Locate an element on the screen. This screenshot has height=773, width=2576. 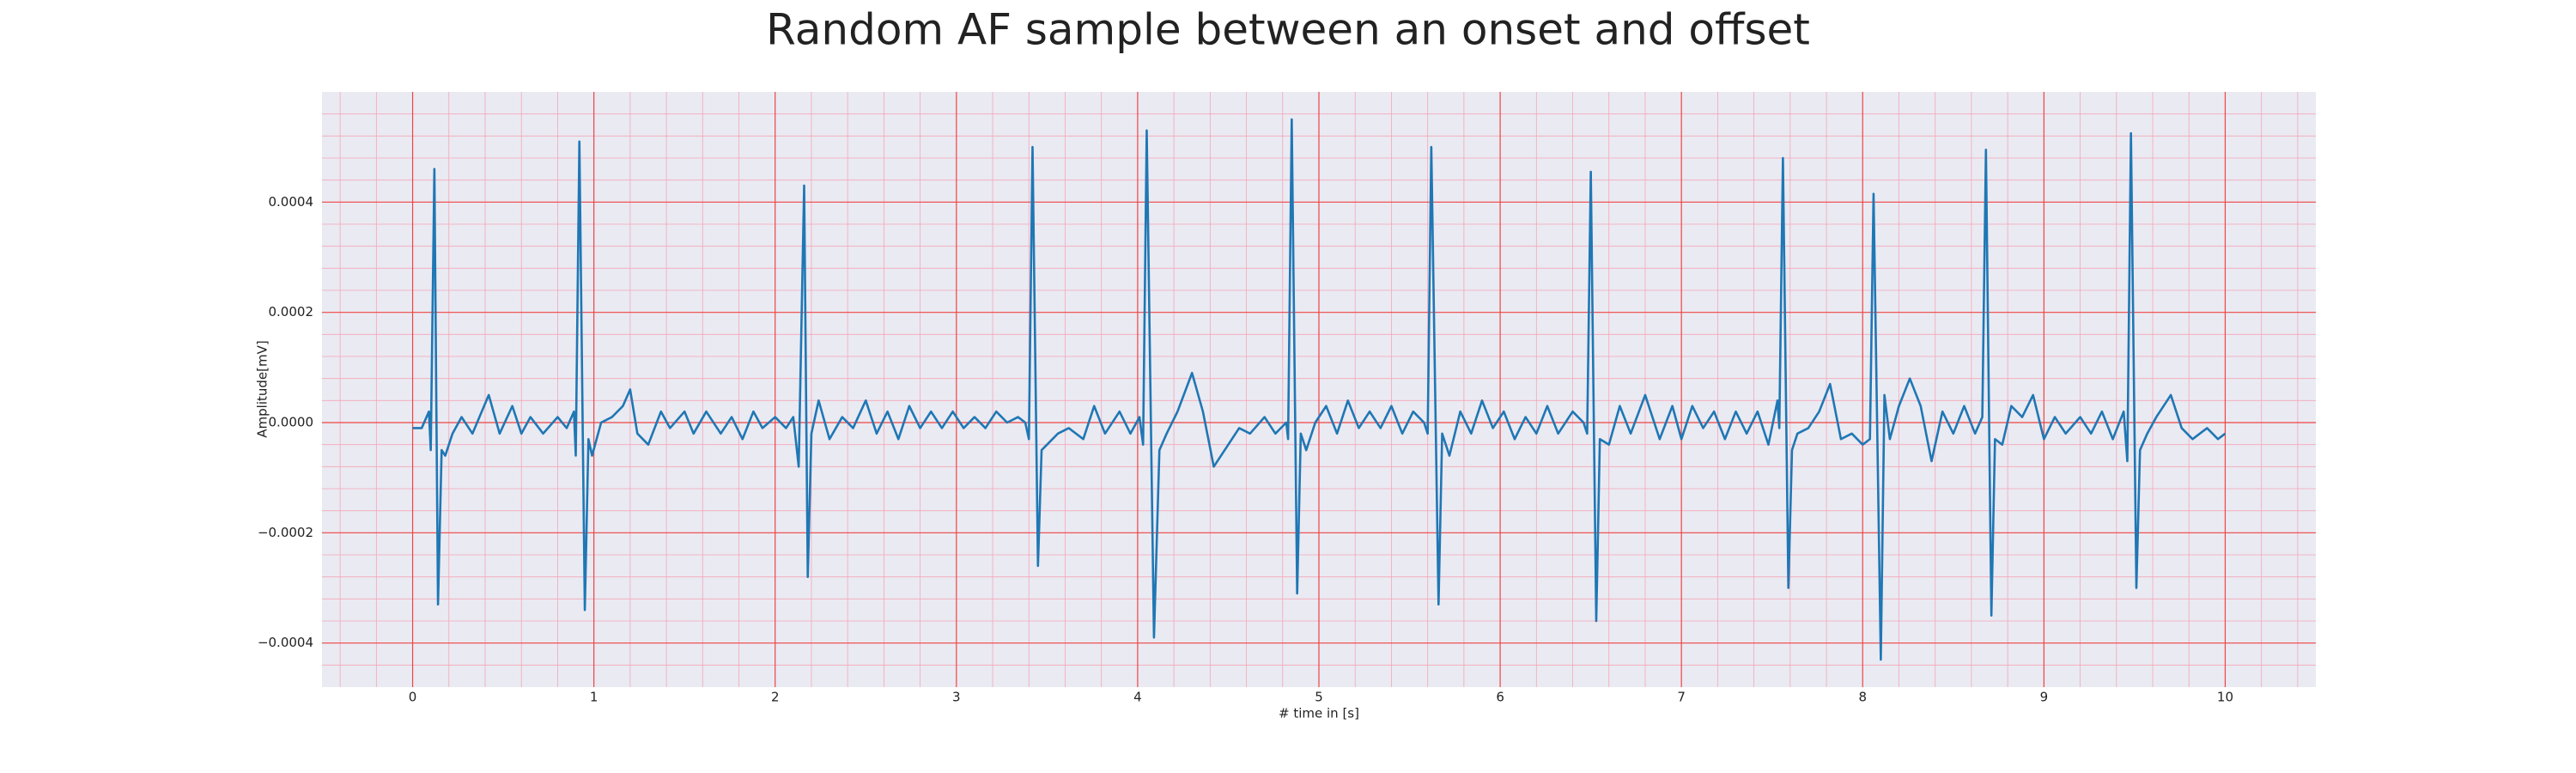
x-axis-label: # time in [s] is located at coordinates (1319, 713).